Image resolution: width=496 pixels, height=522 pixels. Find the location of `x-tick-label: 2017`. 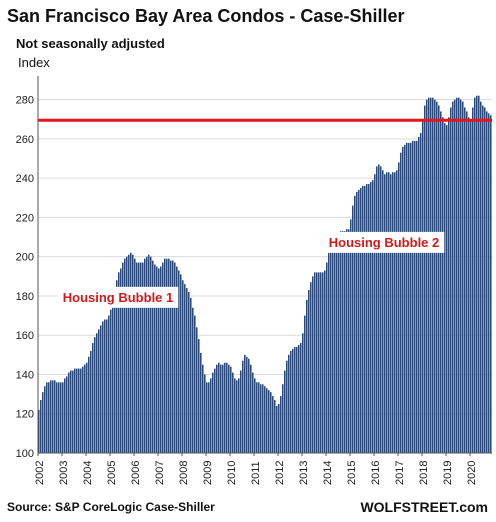

x-tick-label: 2017 is located at coordinates (400, 473).